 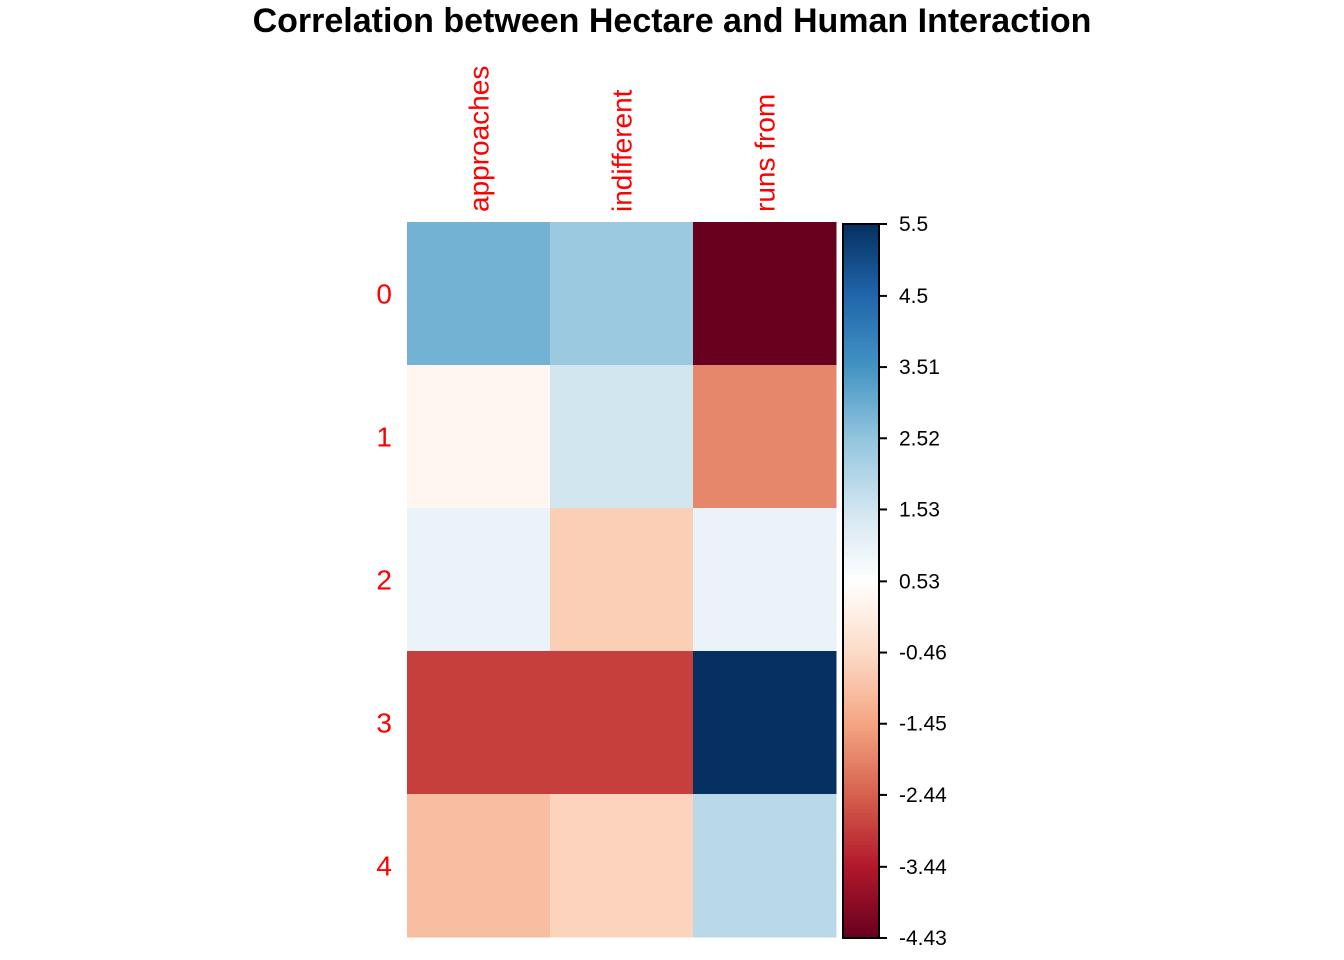 I want to click on column-label: runs from, so click(x=765, y=153).